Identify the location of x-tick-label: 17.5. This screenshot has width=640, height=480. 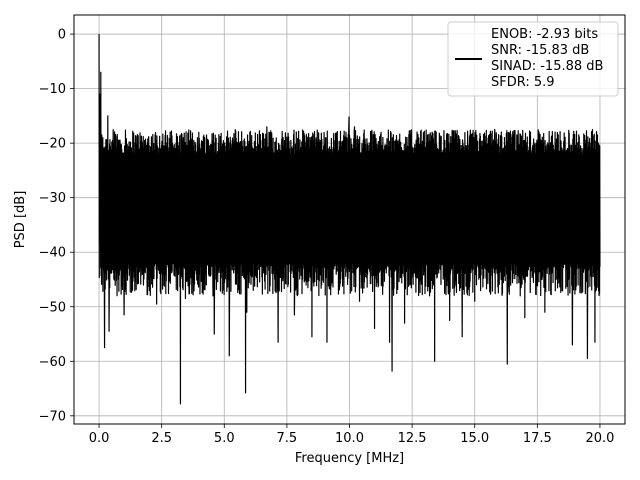
(537, 438).